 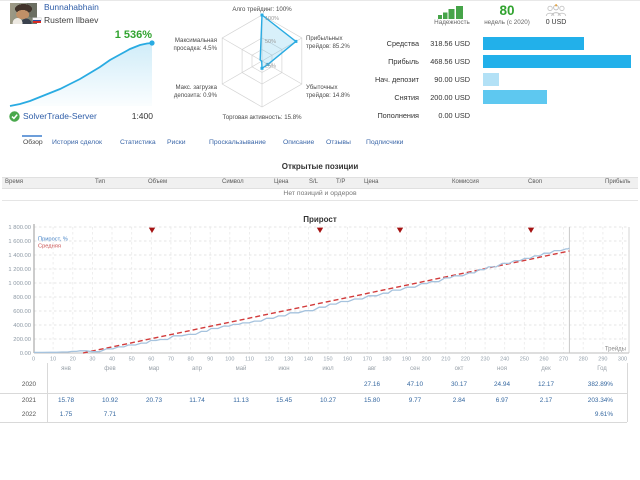 What do you see at coordinates (53, 240) in the screenshot?
I see `svg-text: Прирост, %` at bounding box center [53, 240].